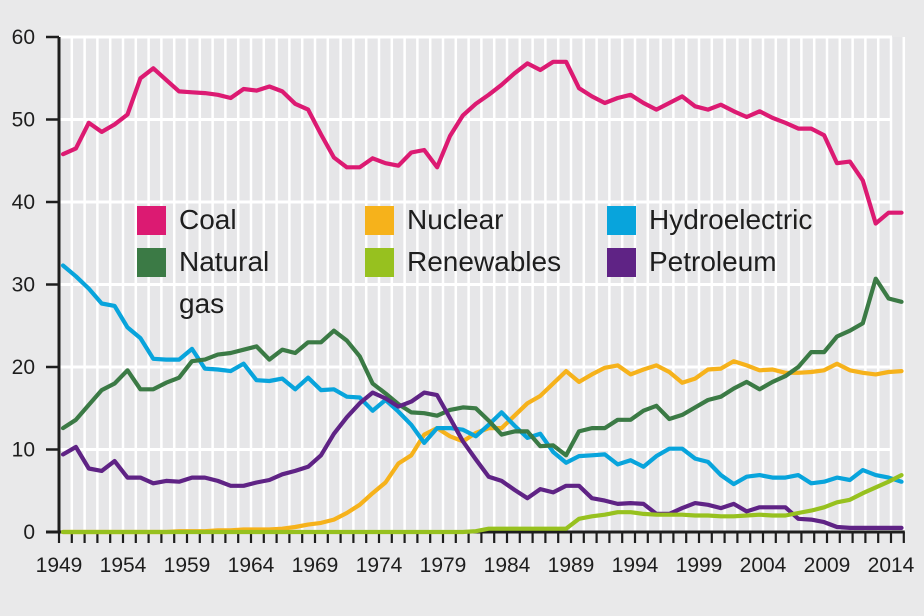 Image resolution: width=924 pixels, height=616 pixels. I want to click on x-tick-label: 2014, so click(891, 565).